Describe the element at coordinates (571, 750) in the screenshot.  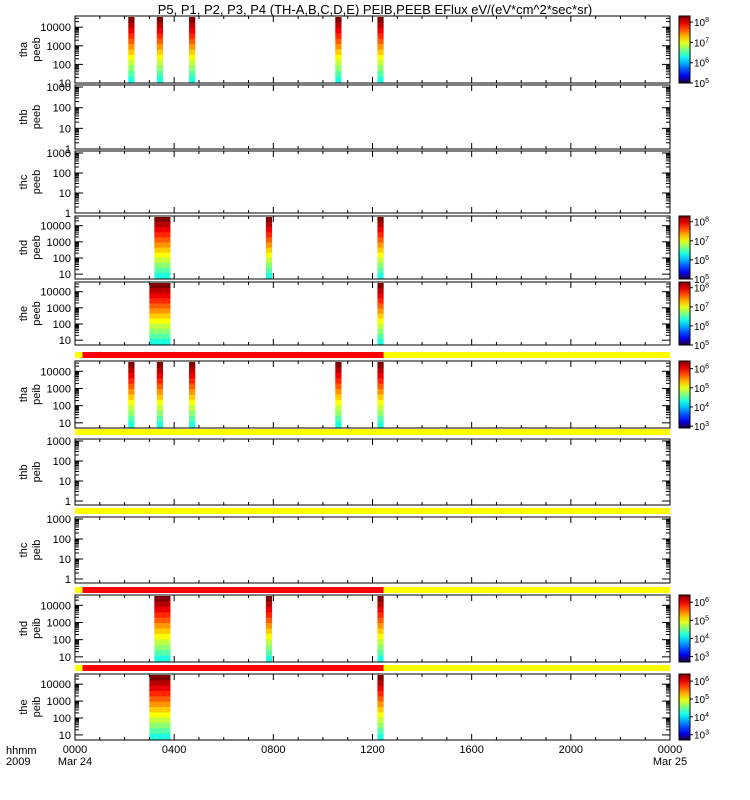
I see `x-tick-label: 2000` at that location.